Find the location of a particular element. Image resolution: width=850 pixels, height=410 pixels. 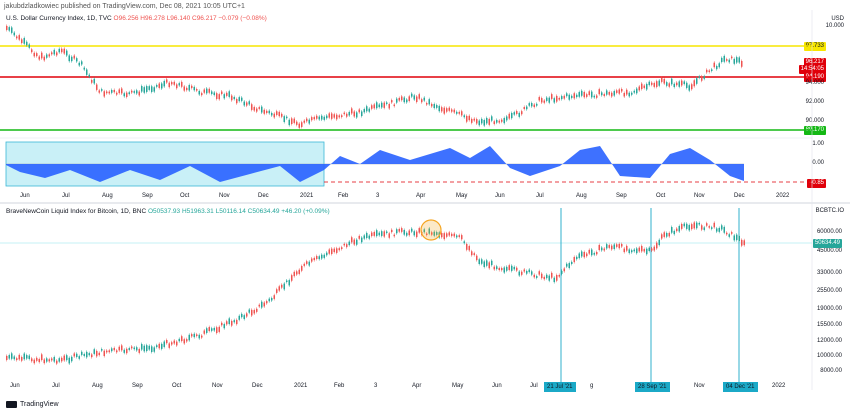

tradingview-label: TradingView is located at coordinates (39, 404).